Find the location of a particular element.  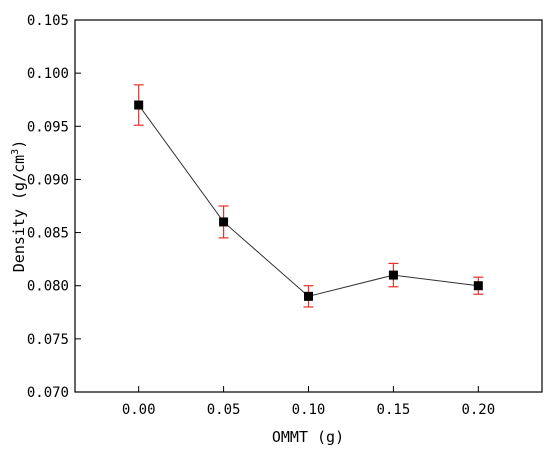

x-tick-label: 0.20 is located at coordinates (478, 410).